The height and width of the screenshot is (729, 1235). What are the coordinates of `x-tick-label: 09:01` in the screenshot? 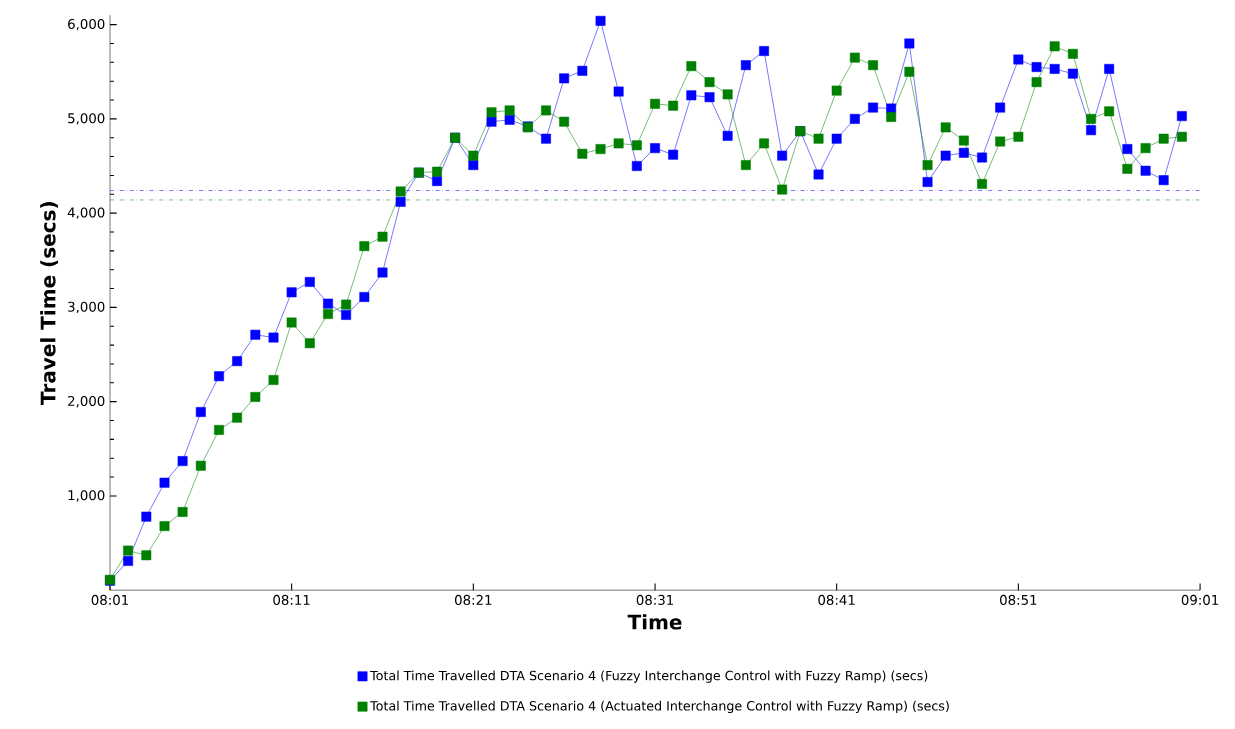 It's located at (1200, 599).